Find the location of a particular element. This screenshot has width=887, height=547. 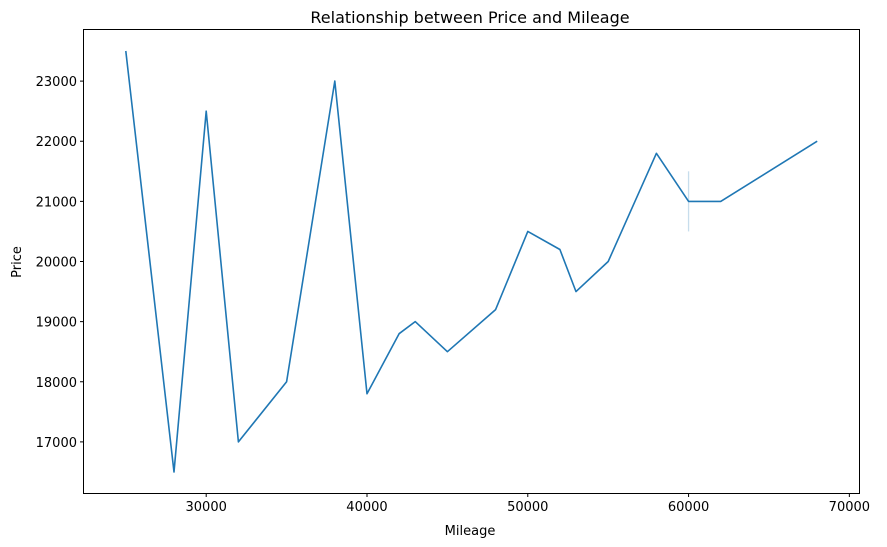

y-tick-label: 23000 is located at coordinates (56, 82).